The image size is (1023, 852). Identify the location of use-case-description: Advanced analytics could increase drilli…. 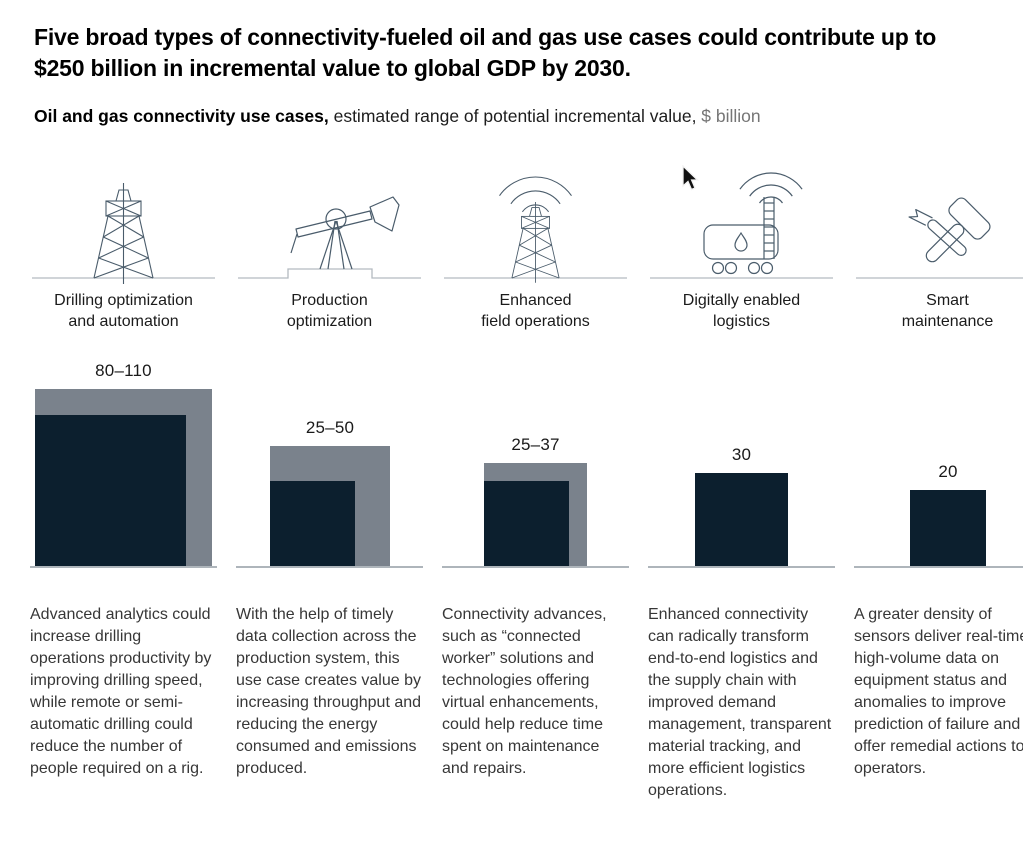
(121, 691).